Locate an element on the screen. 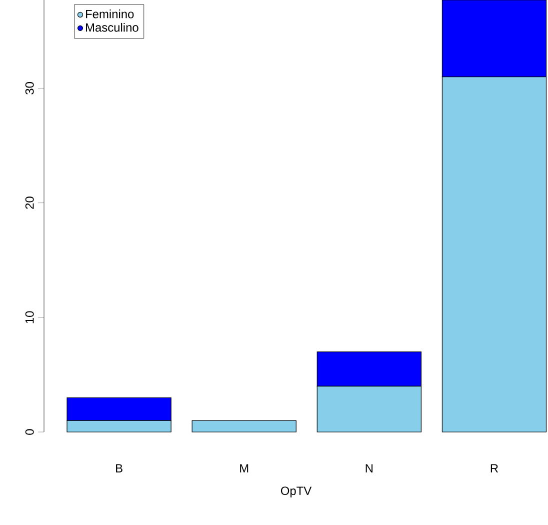 This screenshot has width=548, height=525. x-tick-label: N is located at coordinates (369, 468).